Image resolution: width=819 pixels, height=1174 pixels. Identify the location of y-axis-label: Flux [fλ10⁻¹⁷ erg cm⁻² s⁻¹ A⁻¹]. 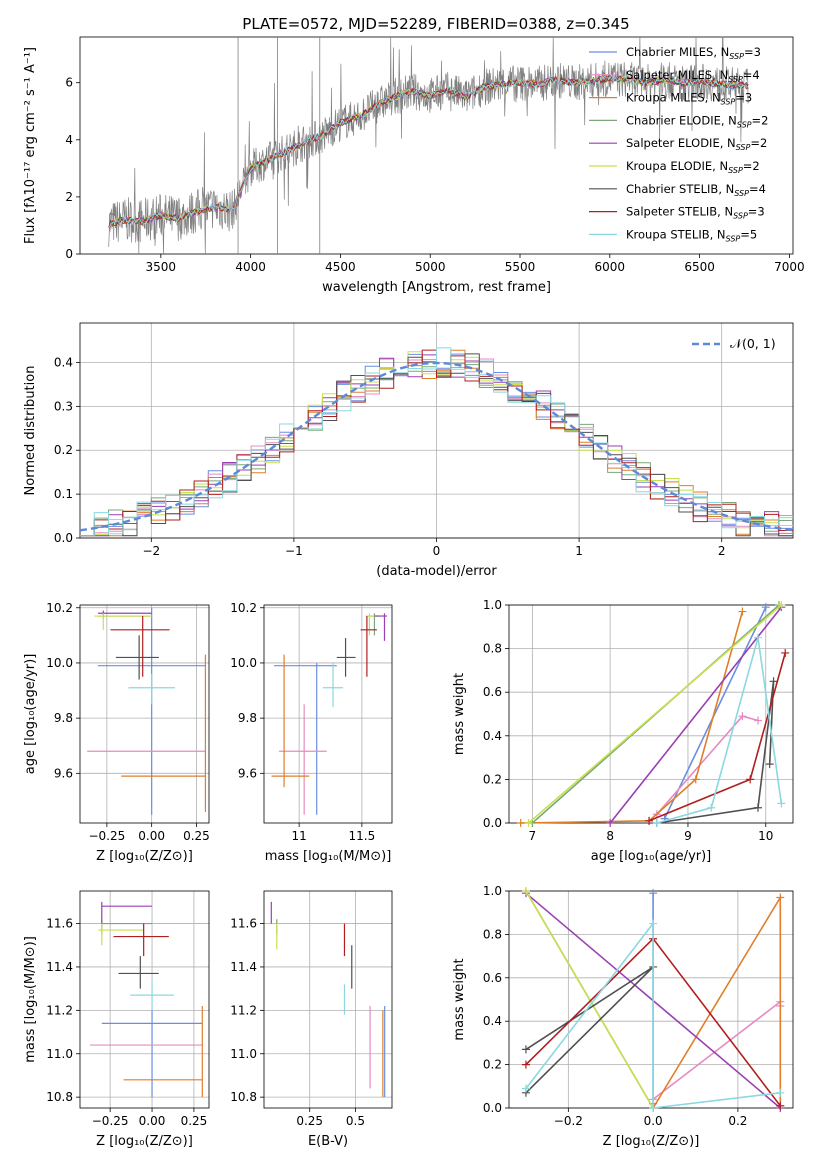
(30, 145).